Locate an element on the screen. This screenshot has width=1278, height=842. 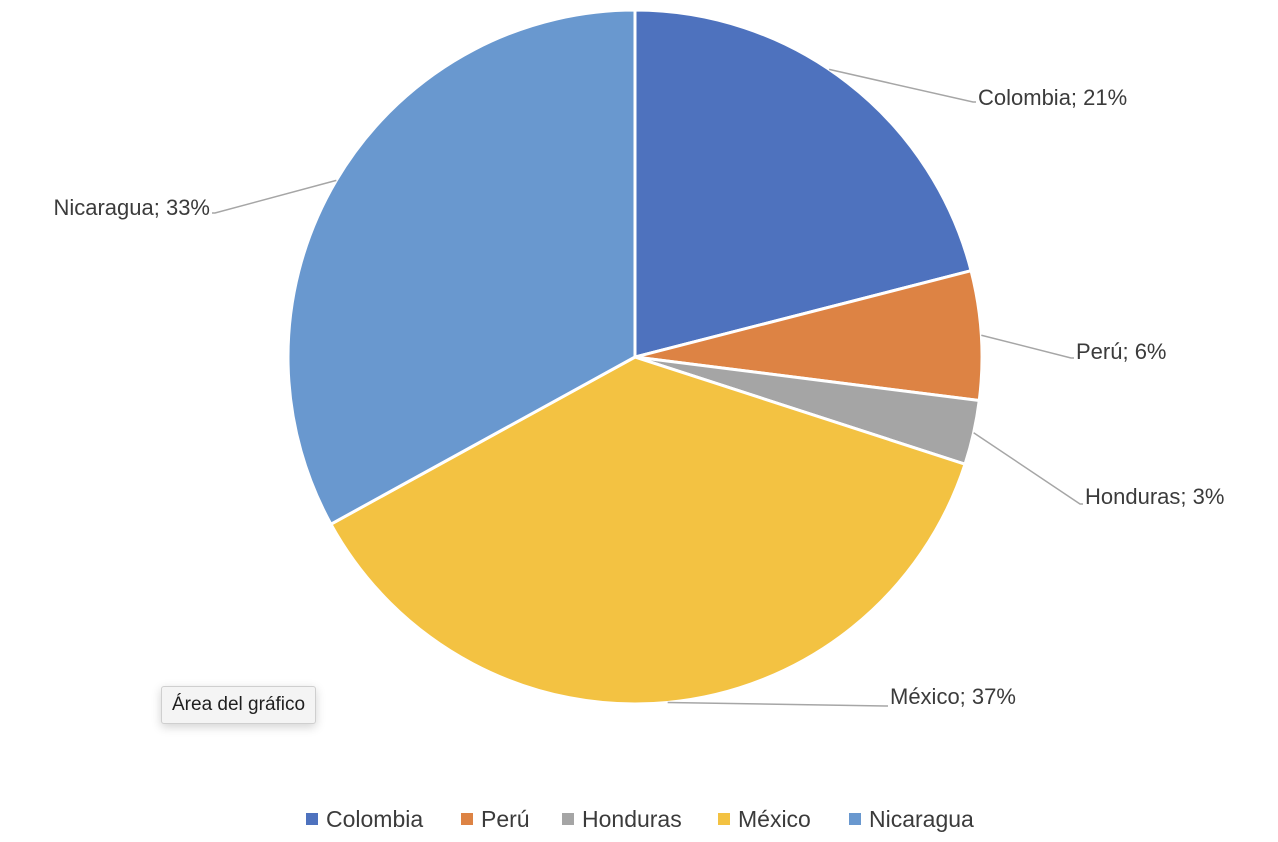
data-label-honduras: Honduras; 3% is located at coordinates (1154, 496).